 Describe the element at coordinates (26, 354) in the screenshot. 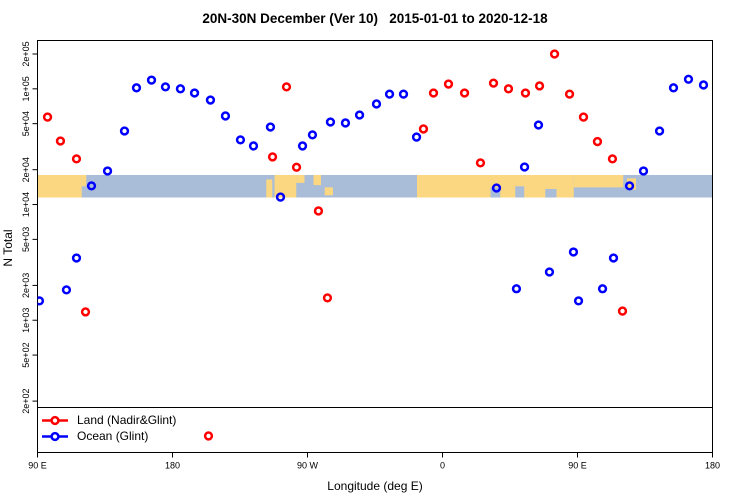

I see `y-tick-label: 5e+02` at that location.